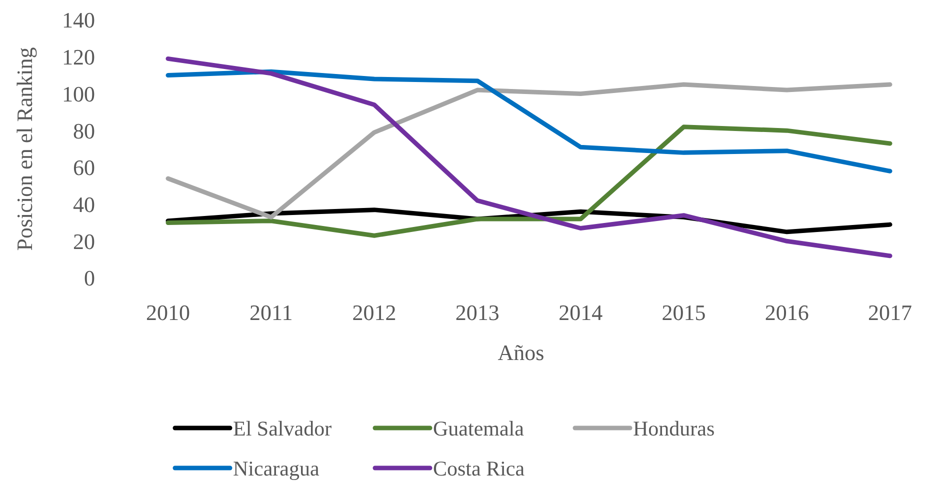  I want to click on legend-label: Honduras, so click(674, 428).